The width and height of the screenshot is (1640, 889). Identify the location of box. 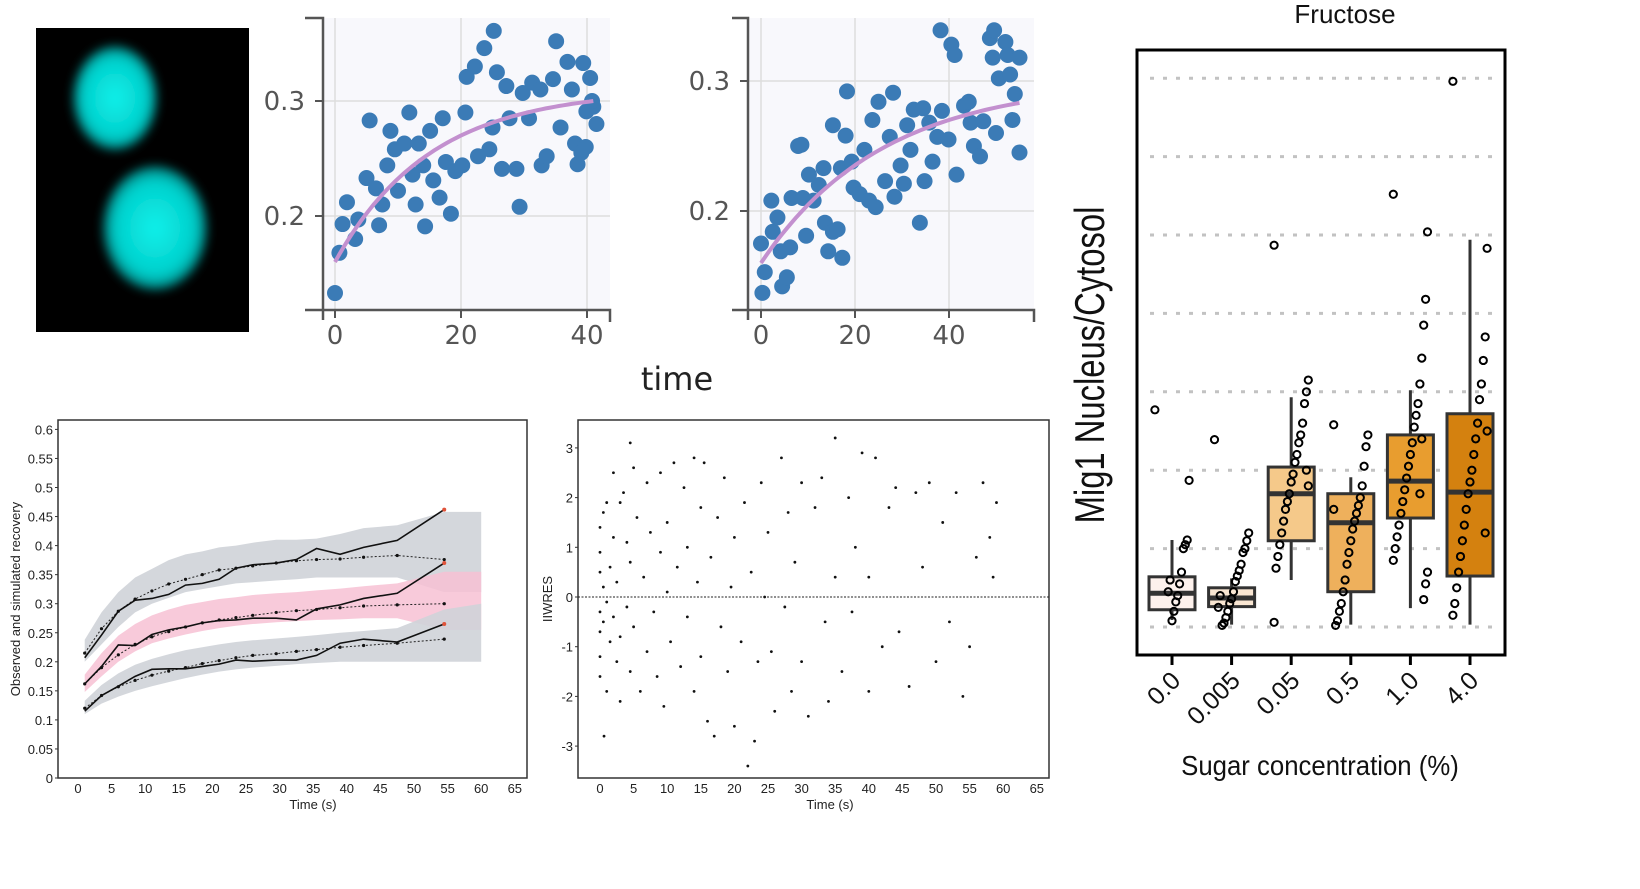
(1470, 495).